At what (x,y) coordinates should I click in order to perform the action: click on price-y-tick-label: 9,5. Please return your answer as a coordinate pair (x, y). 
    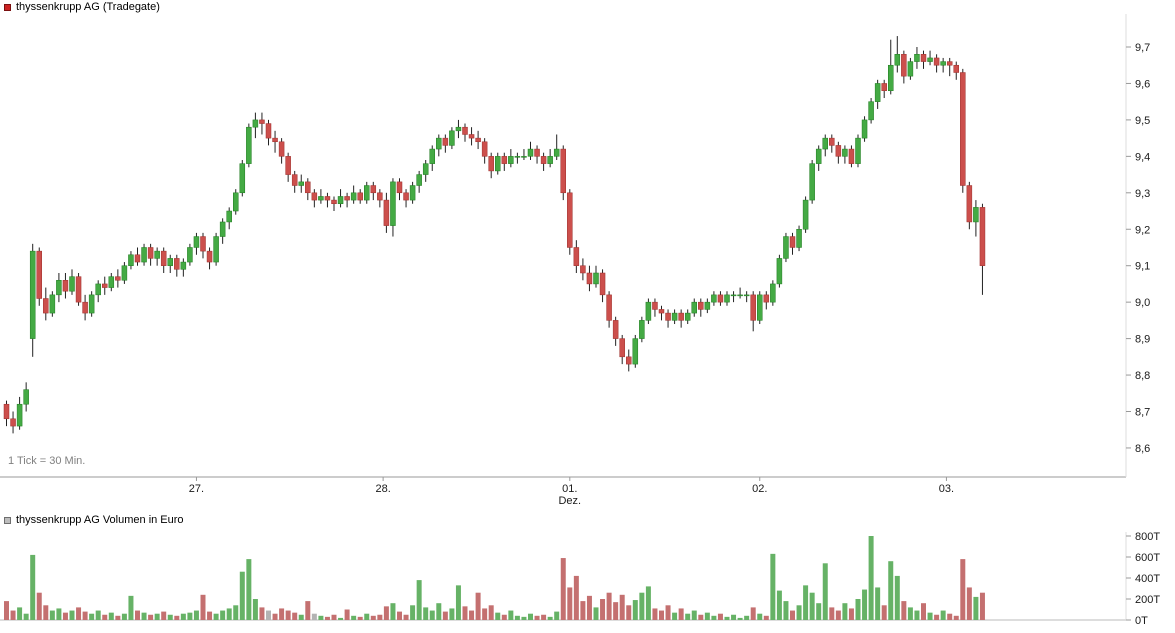
    Looking at the image, I should click on (1142, 121).